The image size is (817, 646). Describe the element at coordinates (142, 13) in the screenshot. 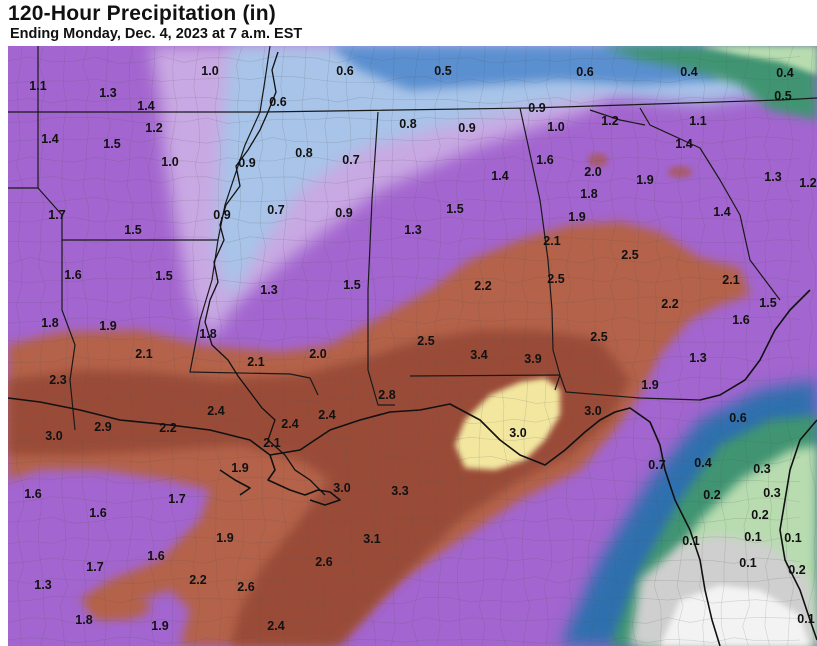

I see `map-title: 120-Hour Precipitation (in)` at that location.